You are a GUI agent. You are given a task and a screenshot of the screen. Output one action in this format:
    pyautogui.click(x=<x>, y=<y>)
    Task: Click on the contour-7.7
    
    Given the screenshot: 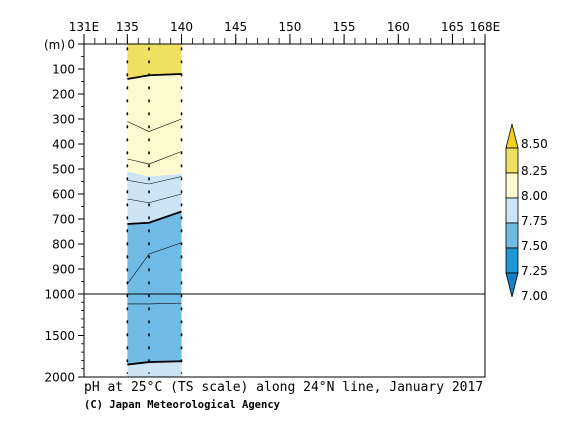 What is the action you would take?
    pyautogui.click(x=154, y=217)
    